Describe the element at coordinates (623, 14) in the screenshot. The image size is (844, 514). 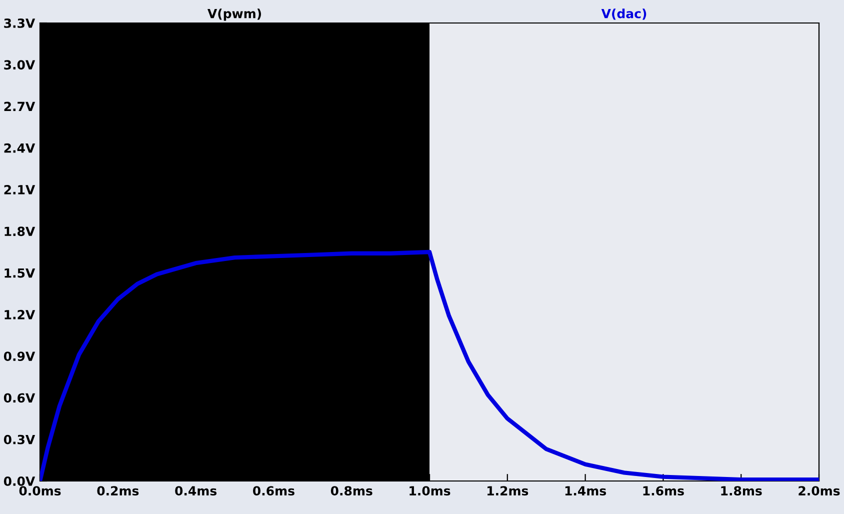
I see `text: V(dac)` at that location.